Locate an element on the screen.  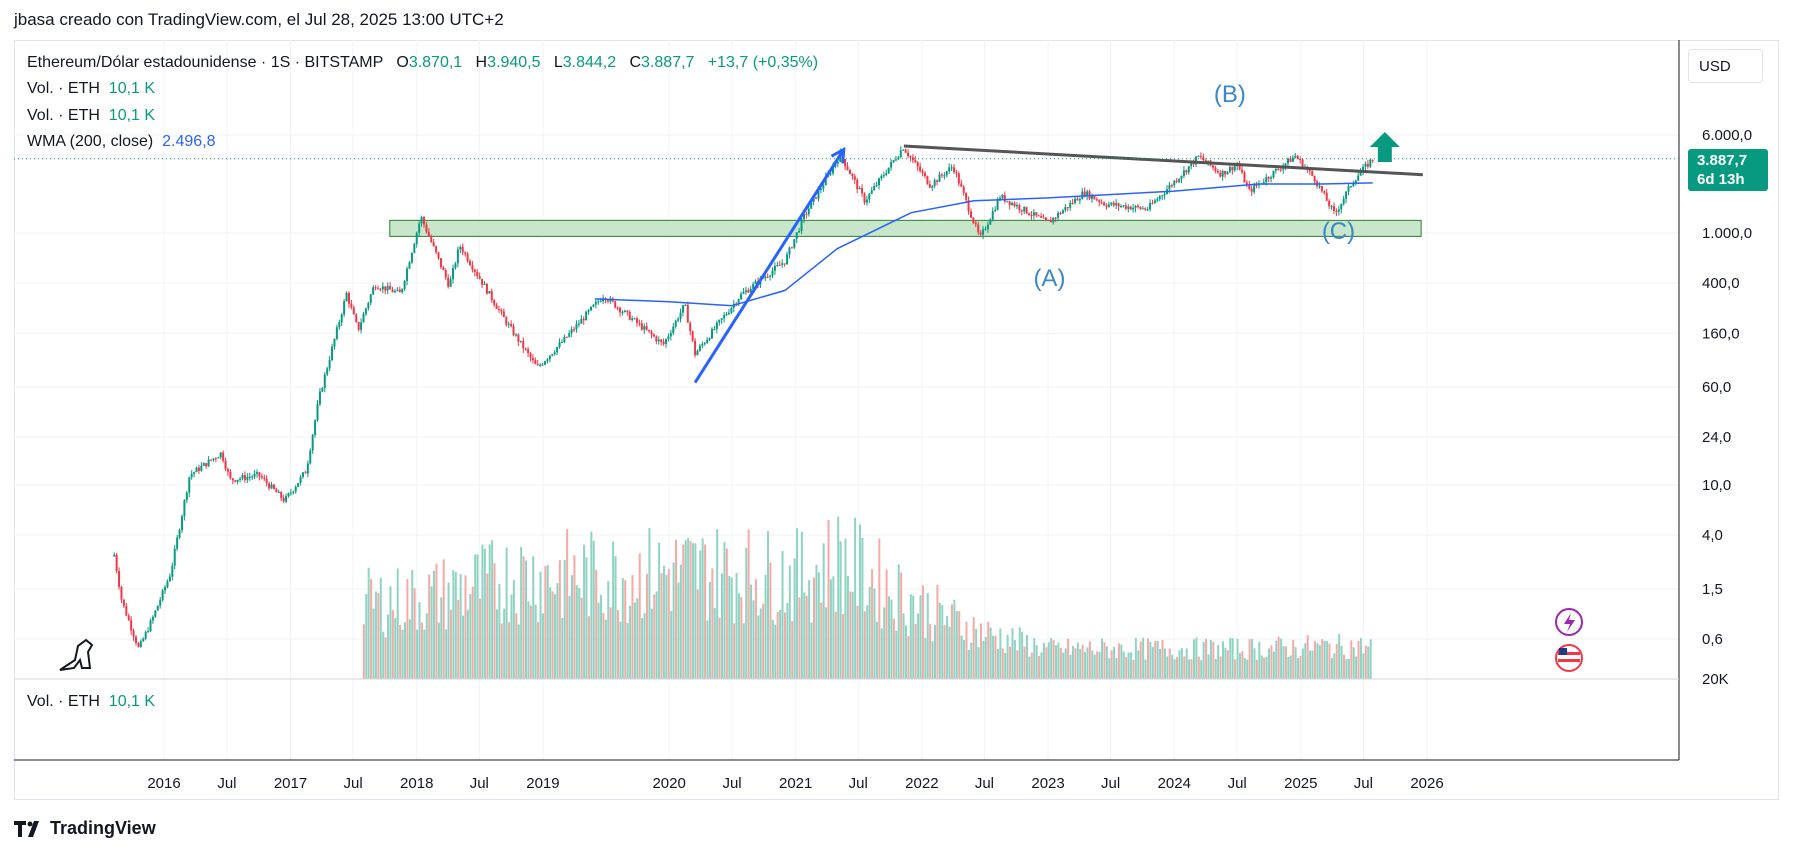
wma-value: 2.496,8 is located at coordinates (189, 141).